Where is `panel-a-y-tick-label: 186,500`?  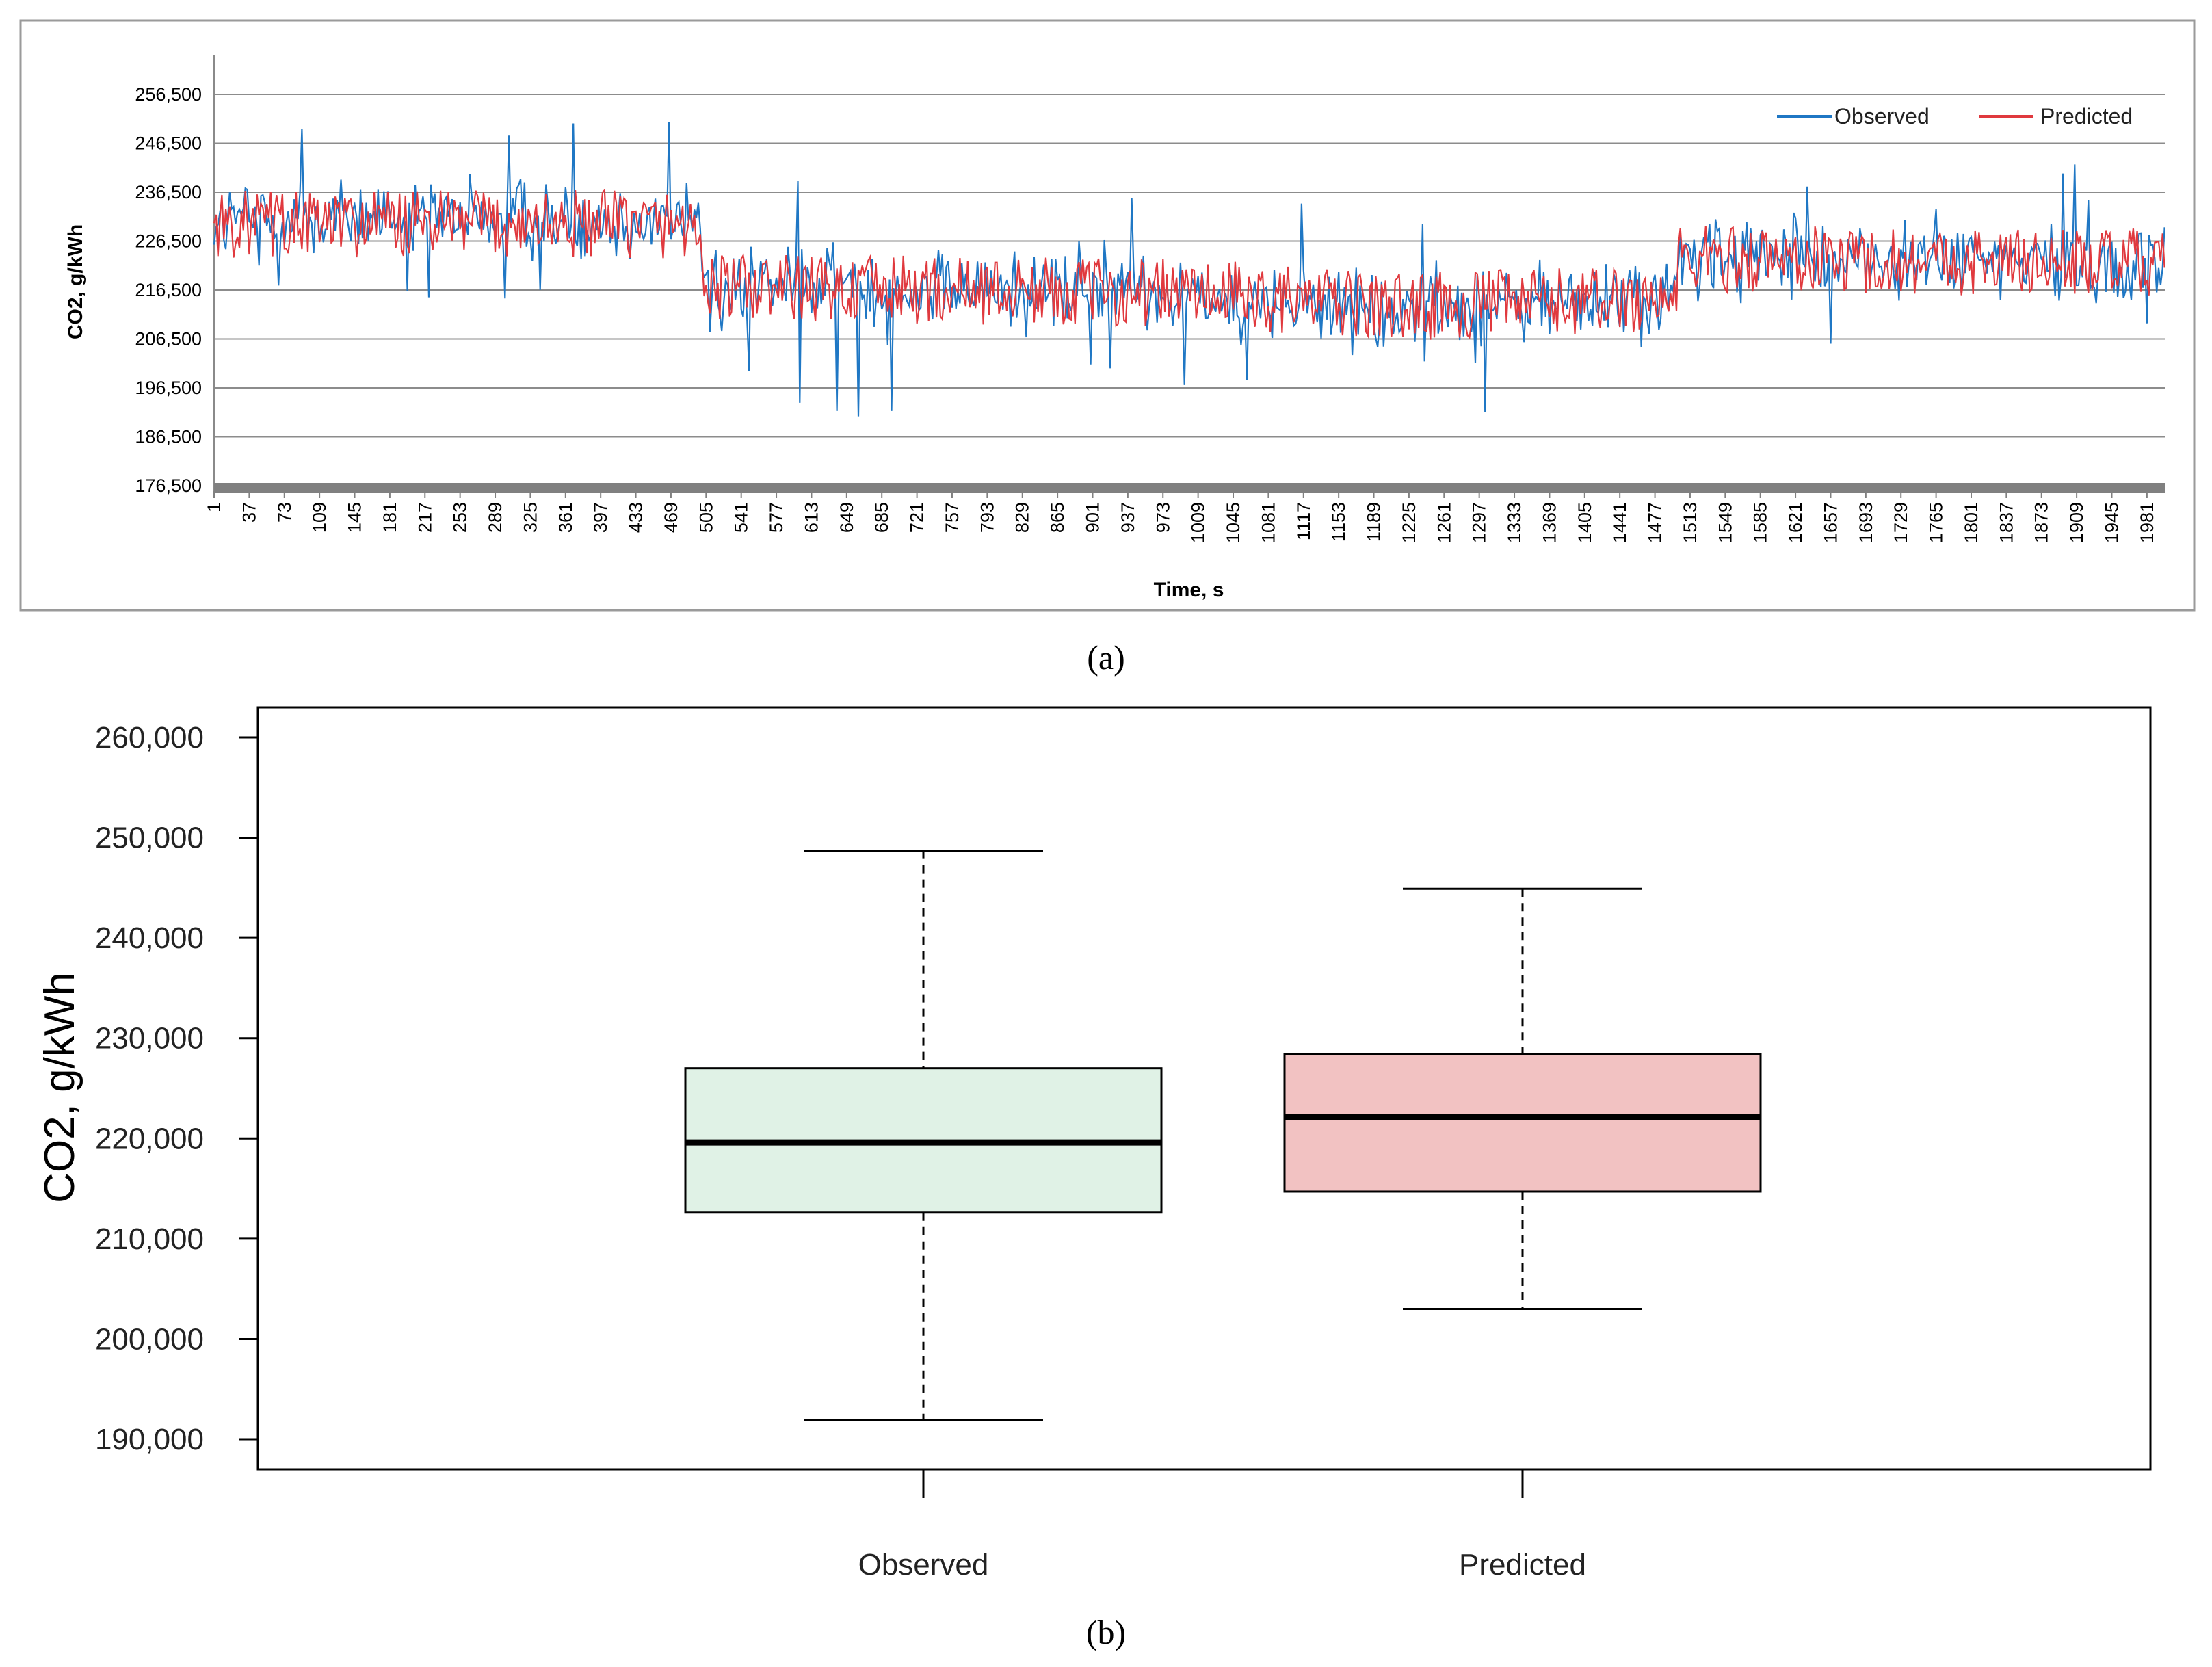
panel-a-y-tick-label: 186,500 is located at coordinates (169, 437).